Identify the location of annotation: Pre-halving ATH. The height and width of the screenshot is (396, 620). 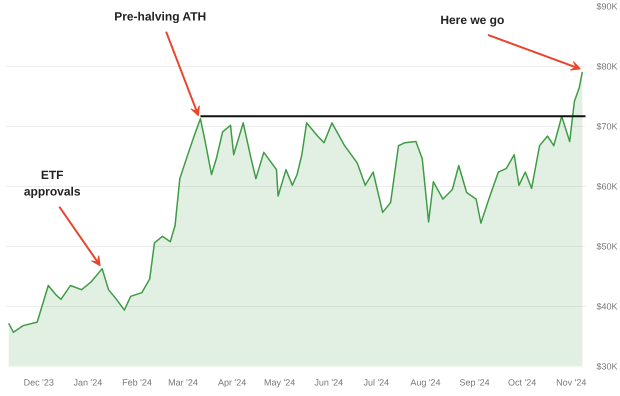
(160, 17).